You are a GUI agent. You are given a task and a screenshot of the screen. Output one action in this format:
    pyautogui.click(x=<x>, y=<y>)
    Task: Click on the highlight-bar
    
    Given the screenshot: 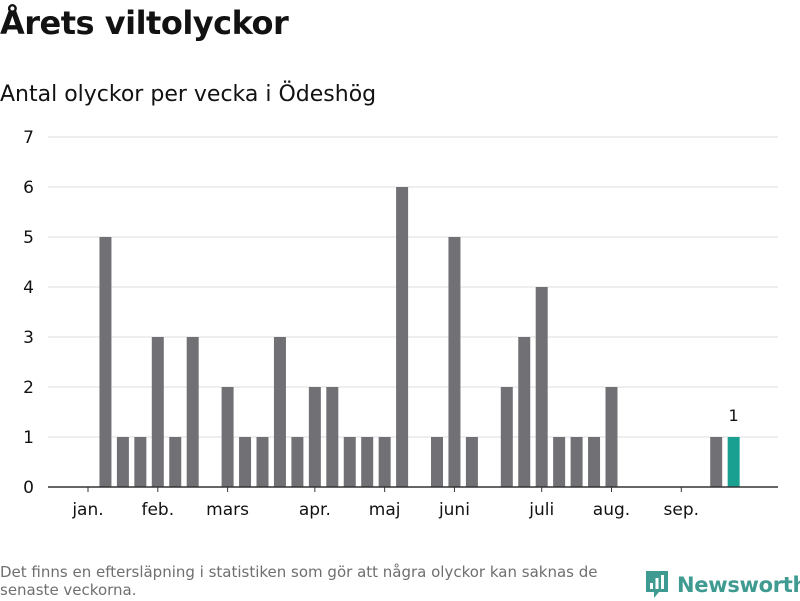 What is the action you would take?
    pyautogui.click(x=733, y=462)
    